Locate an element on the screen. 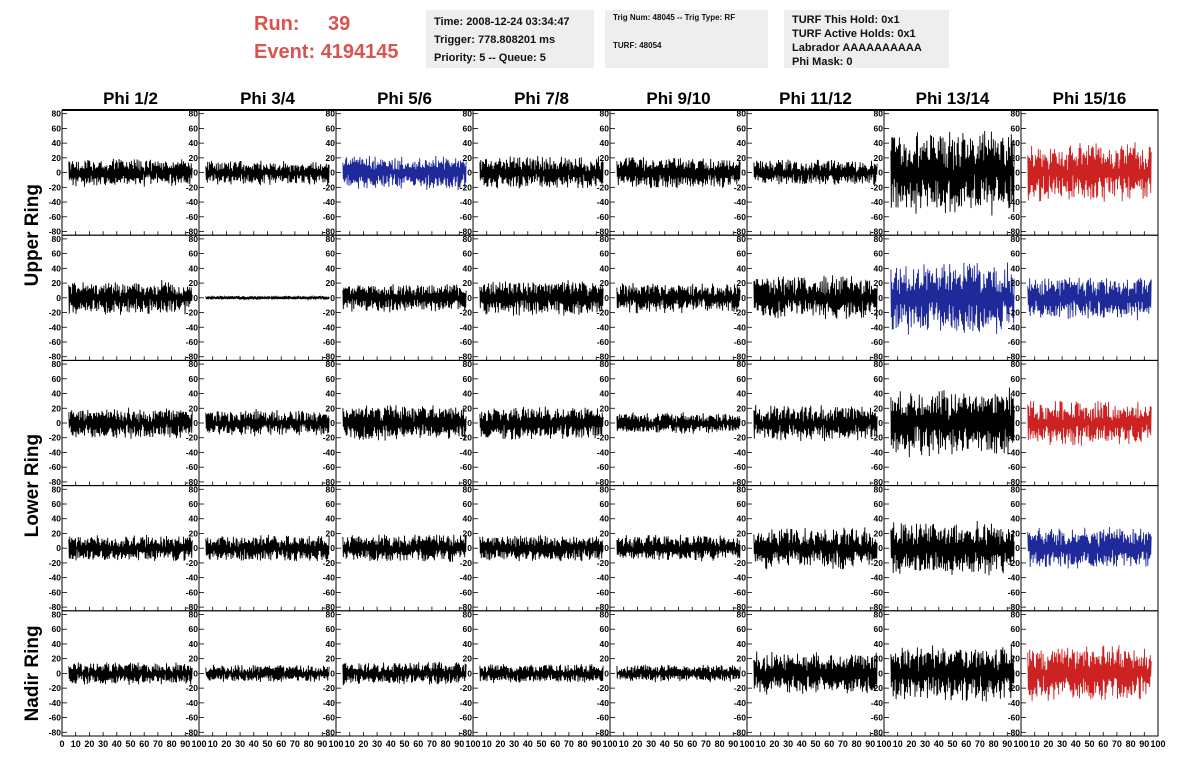  panel-r1-c5-ytick-label: -80 is located at coordinates (603, 232).